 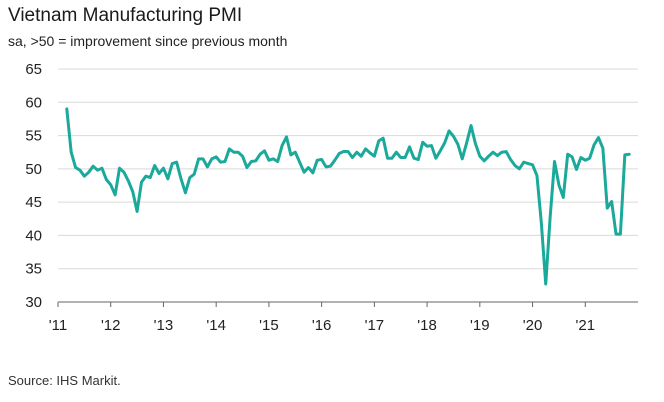 I want to click on y-tick-label-60: 60, so click(x=33, y=102).